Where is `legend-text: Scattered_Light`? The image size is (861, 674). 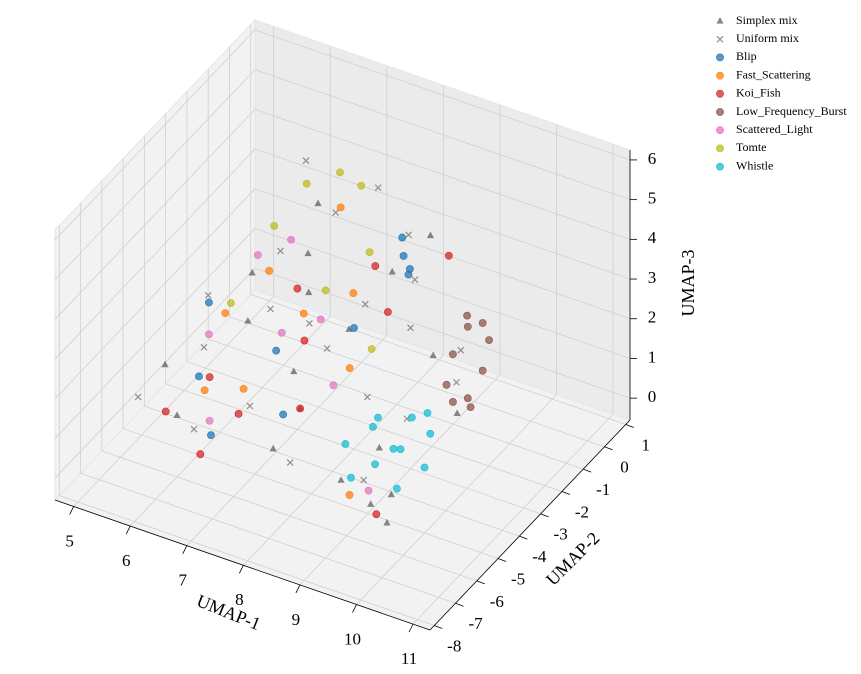
legend-text: Scattered_Light is located at coordinates (774, 129).